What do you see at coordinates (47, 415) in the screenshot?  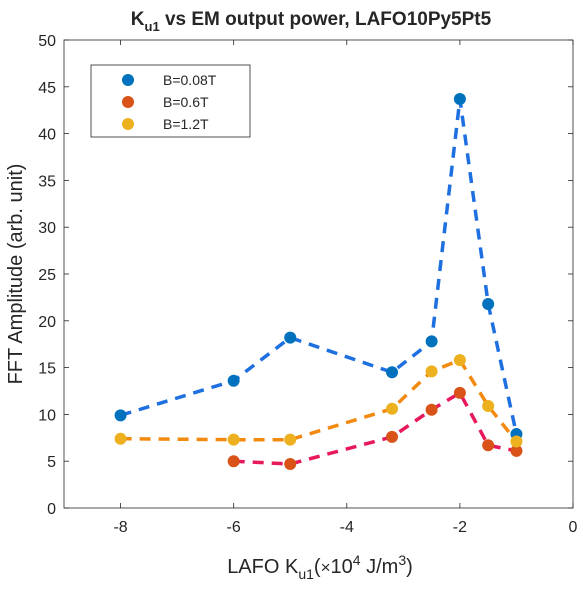 I see `y-tick-label: 10` at bounding box center [47, 415].